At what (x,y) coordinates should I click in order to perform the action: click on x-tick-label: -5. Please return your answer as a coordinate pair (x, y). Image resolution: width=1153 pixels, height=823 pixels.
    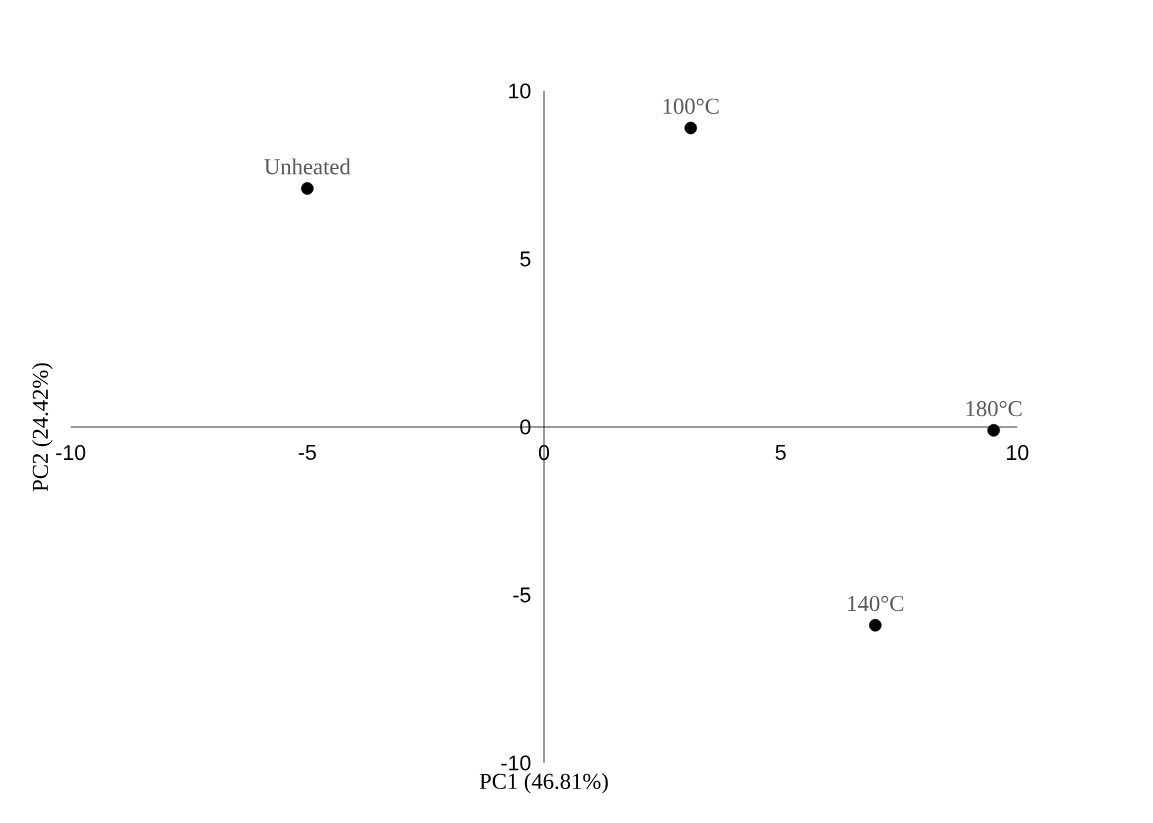
    Looking at the image, I should click on (307, 452).